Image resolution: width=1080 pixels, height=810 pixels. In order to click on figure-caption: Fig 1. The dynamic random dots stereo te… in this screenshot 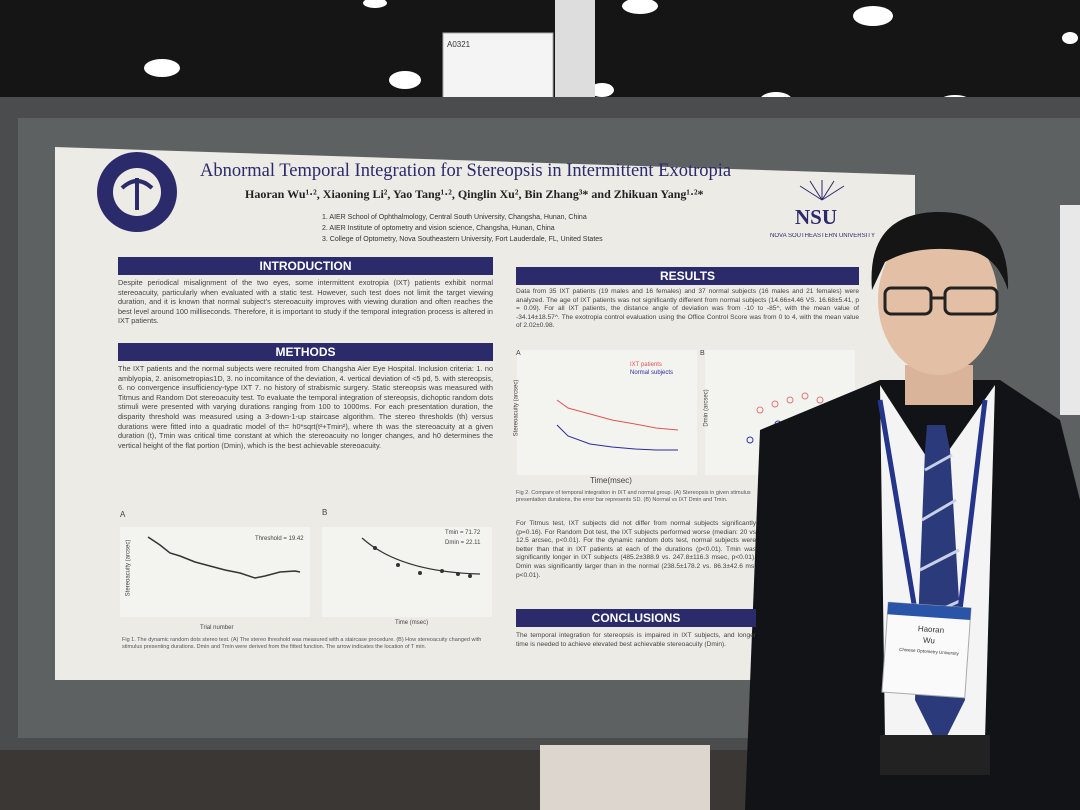, I will do `click(302, 643)`.